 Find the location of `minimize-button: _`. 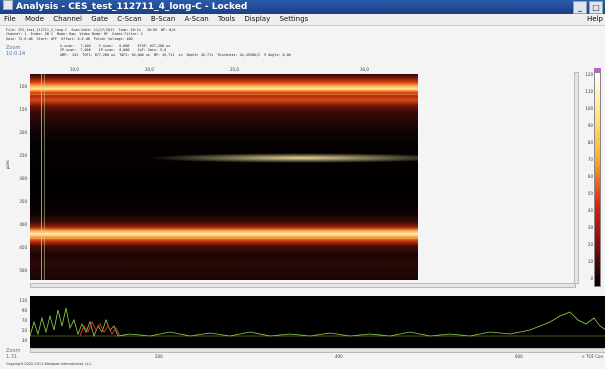

minimize-button: _ is located at coordinates (580, 7).